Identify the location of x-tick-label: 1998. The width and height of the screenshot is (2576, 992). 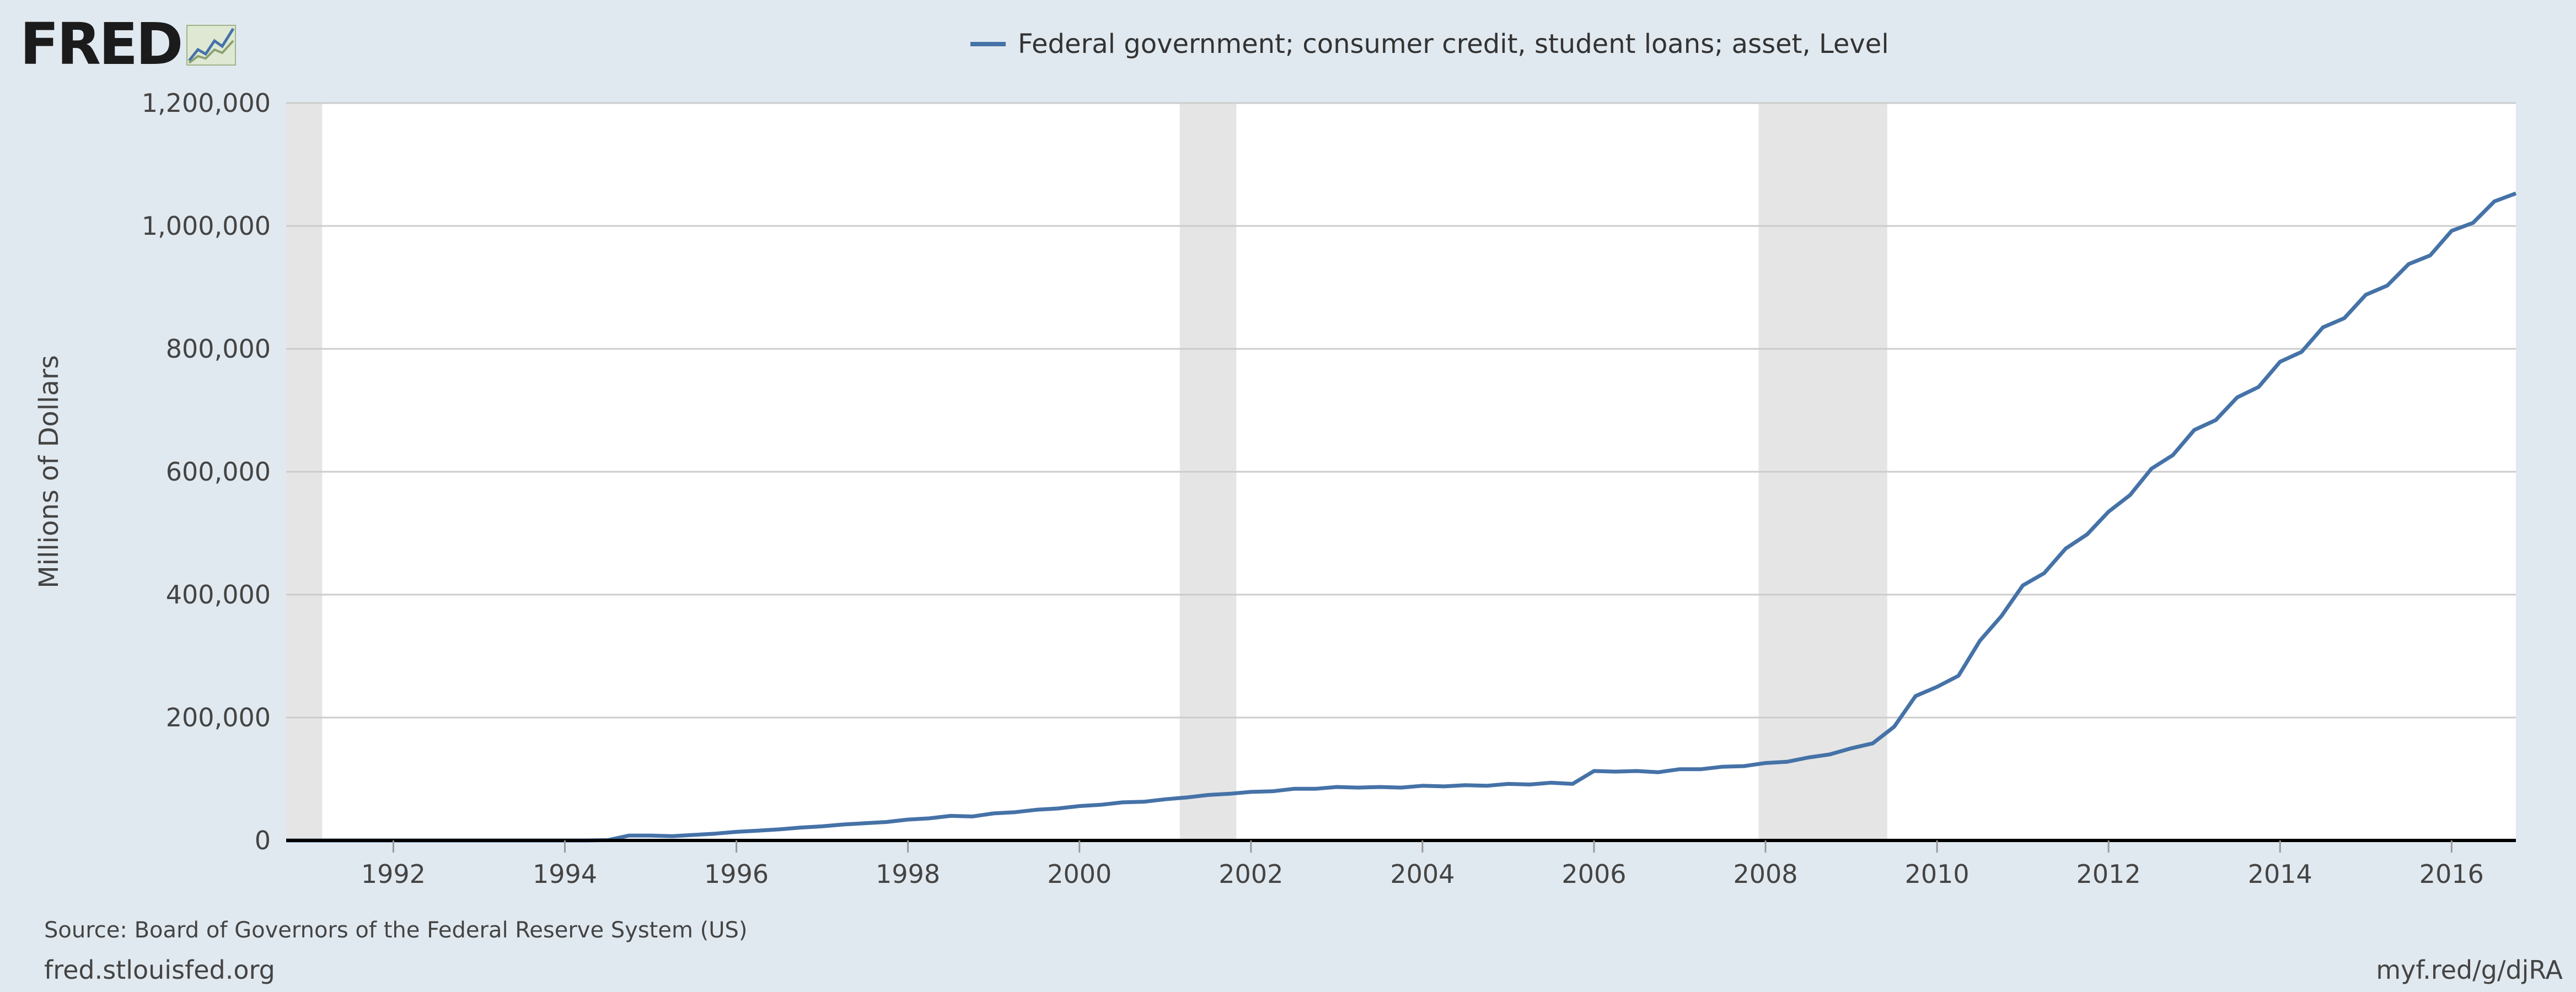
(908, 874).